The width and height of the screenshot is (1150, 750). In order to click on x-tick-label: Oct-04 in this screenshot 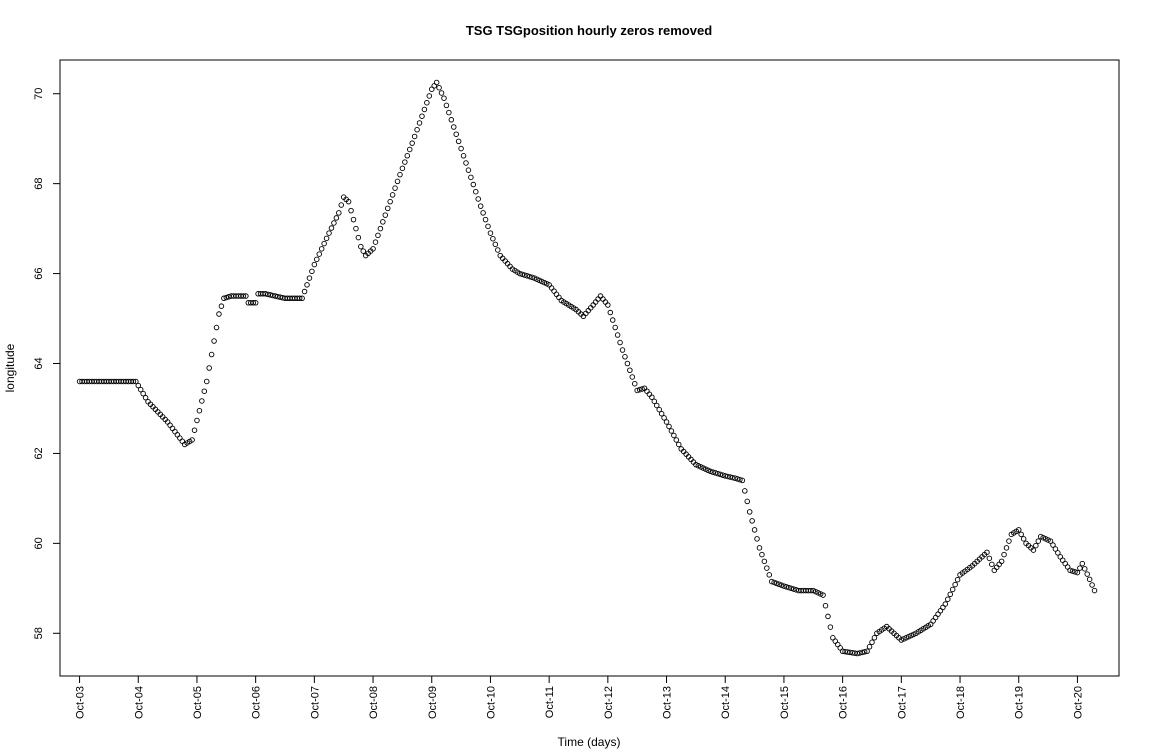, I will do `click(139, 702)`.